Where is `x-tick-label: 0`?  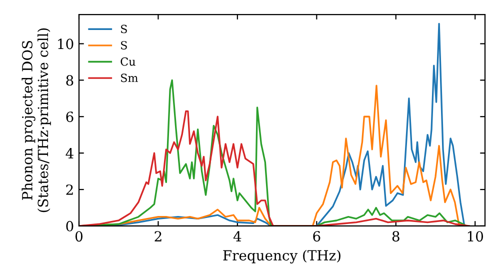 x-tick-label: 0 is located at coordinates (78, 236).